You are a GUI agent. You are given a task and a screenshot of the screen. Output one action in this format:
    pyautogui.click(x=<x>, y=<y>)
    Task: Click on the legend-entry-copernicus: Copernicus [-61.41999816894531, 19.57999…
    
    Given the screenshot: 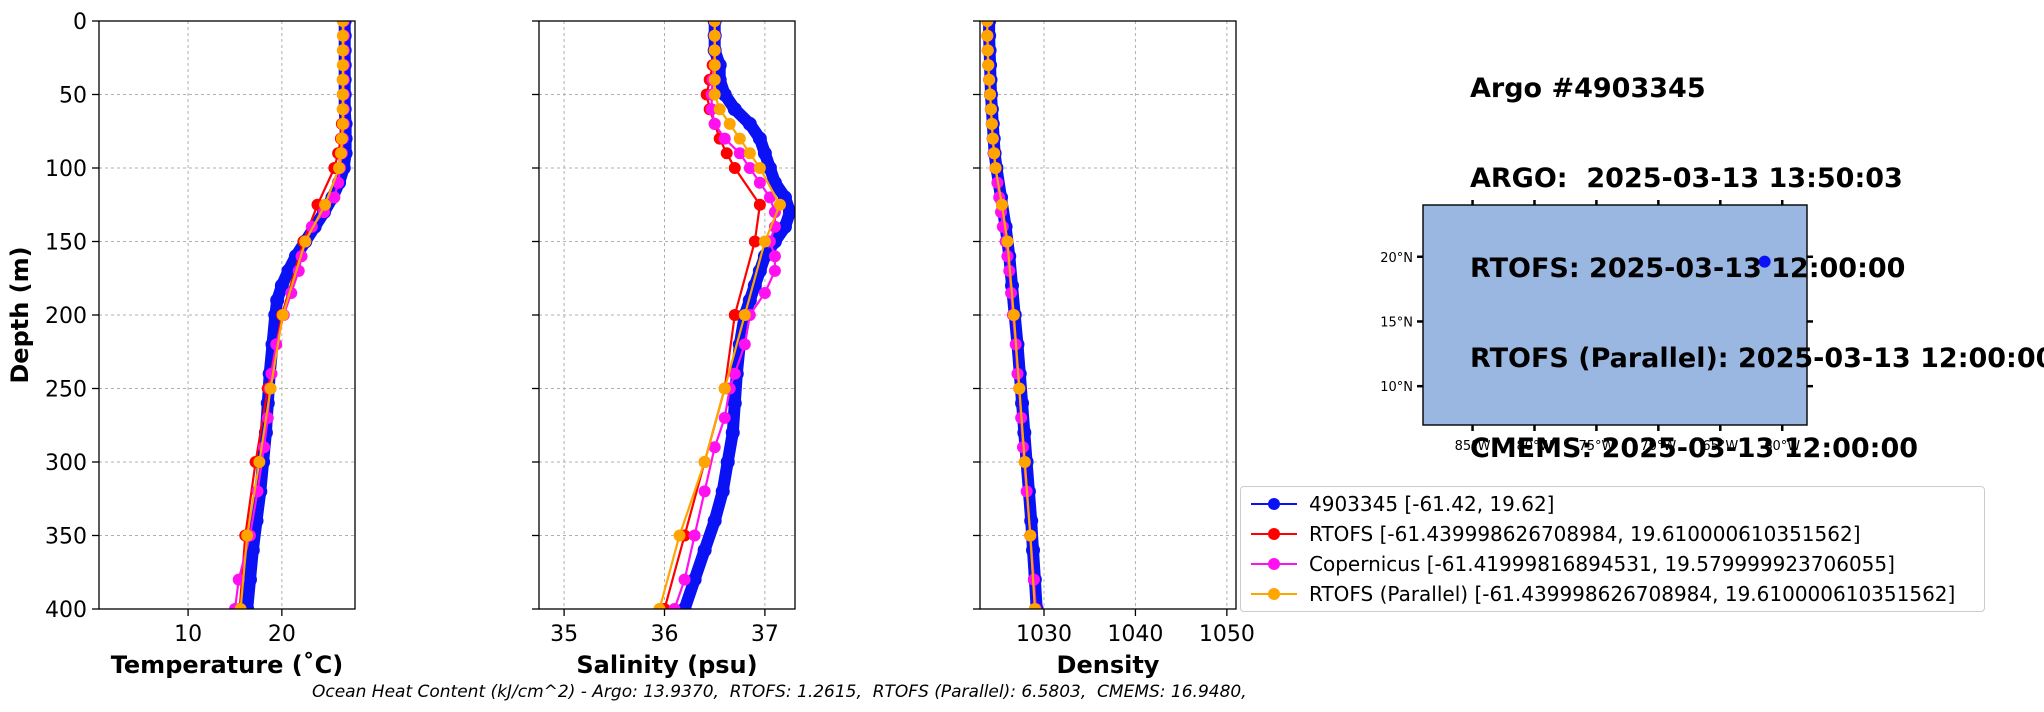 What is the action you would take?
    pyautogui.click(x=1573, y=564)
    